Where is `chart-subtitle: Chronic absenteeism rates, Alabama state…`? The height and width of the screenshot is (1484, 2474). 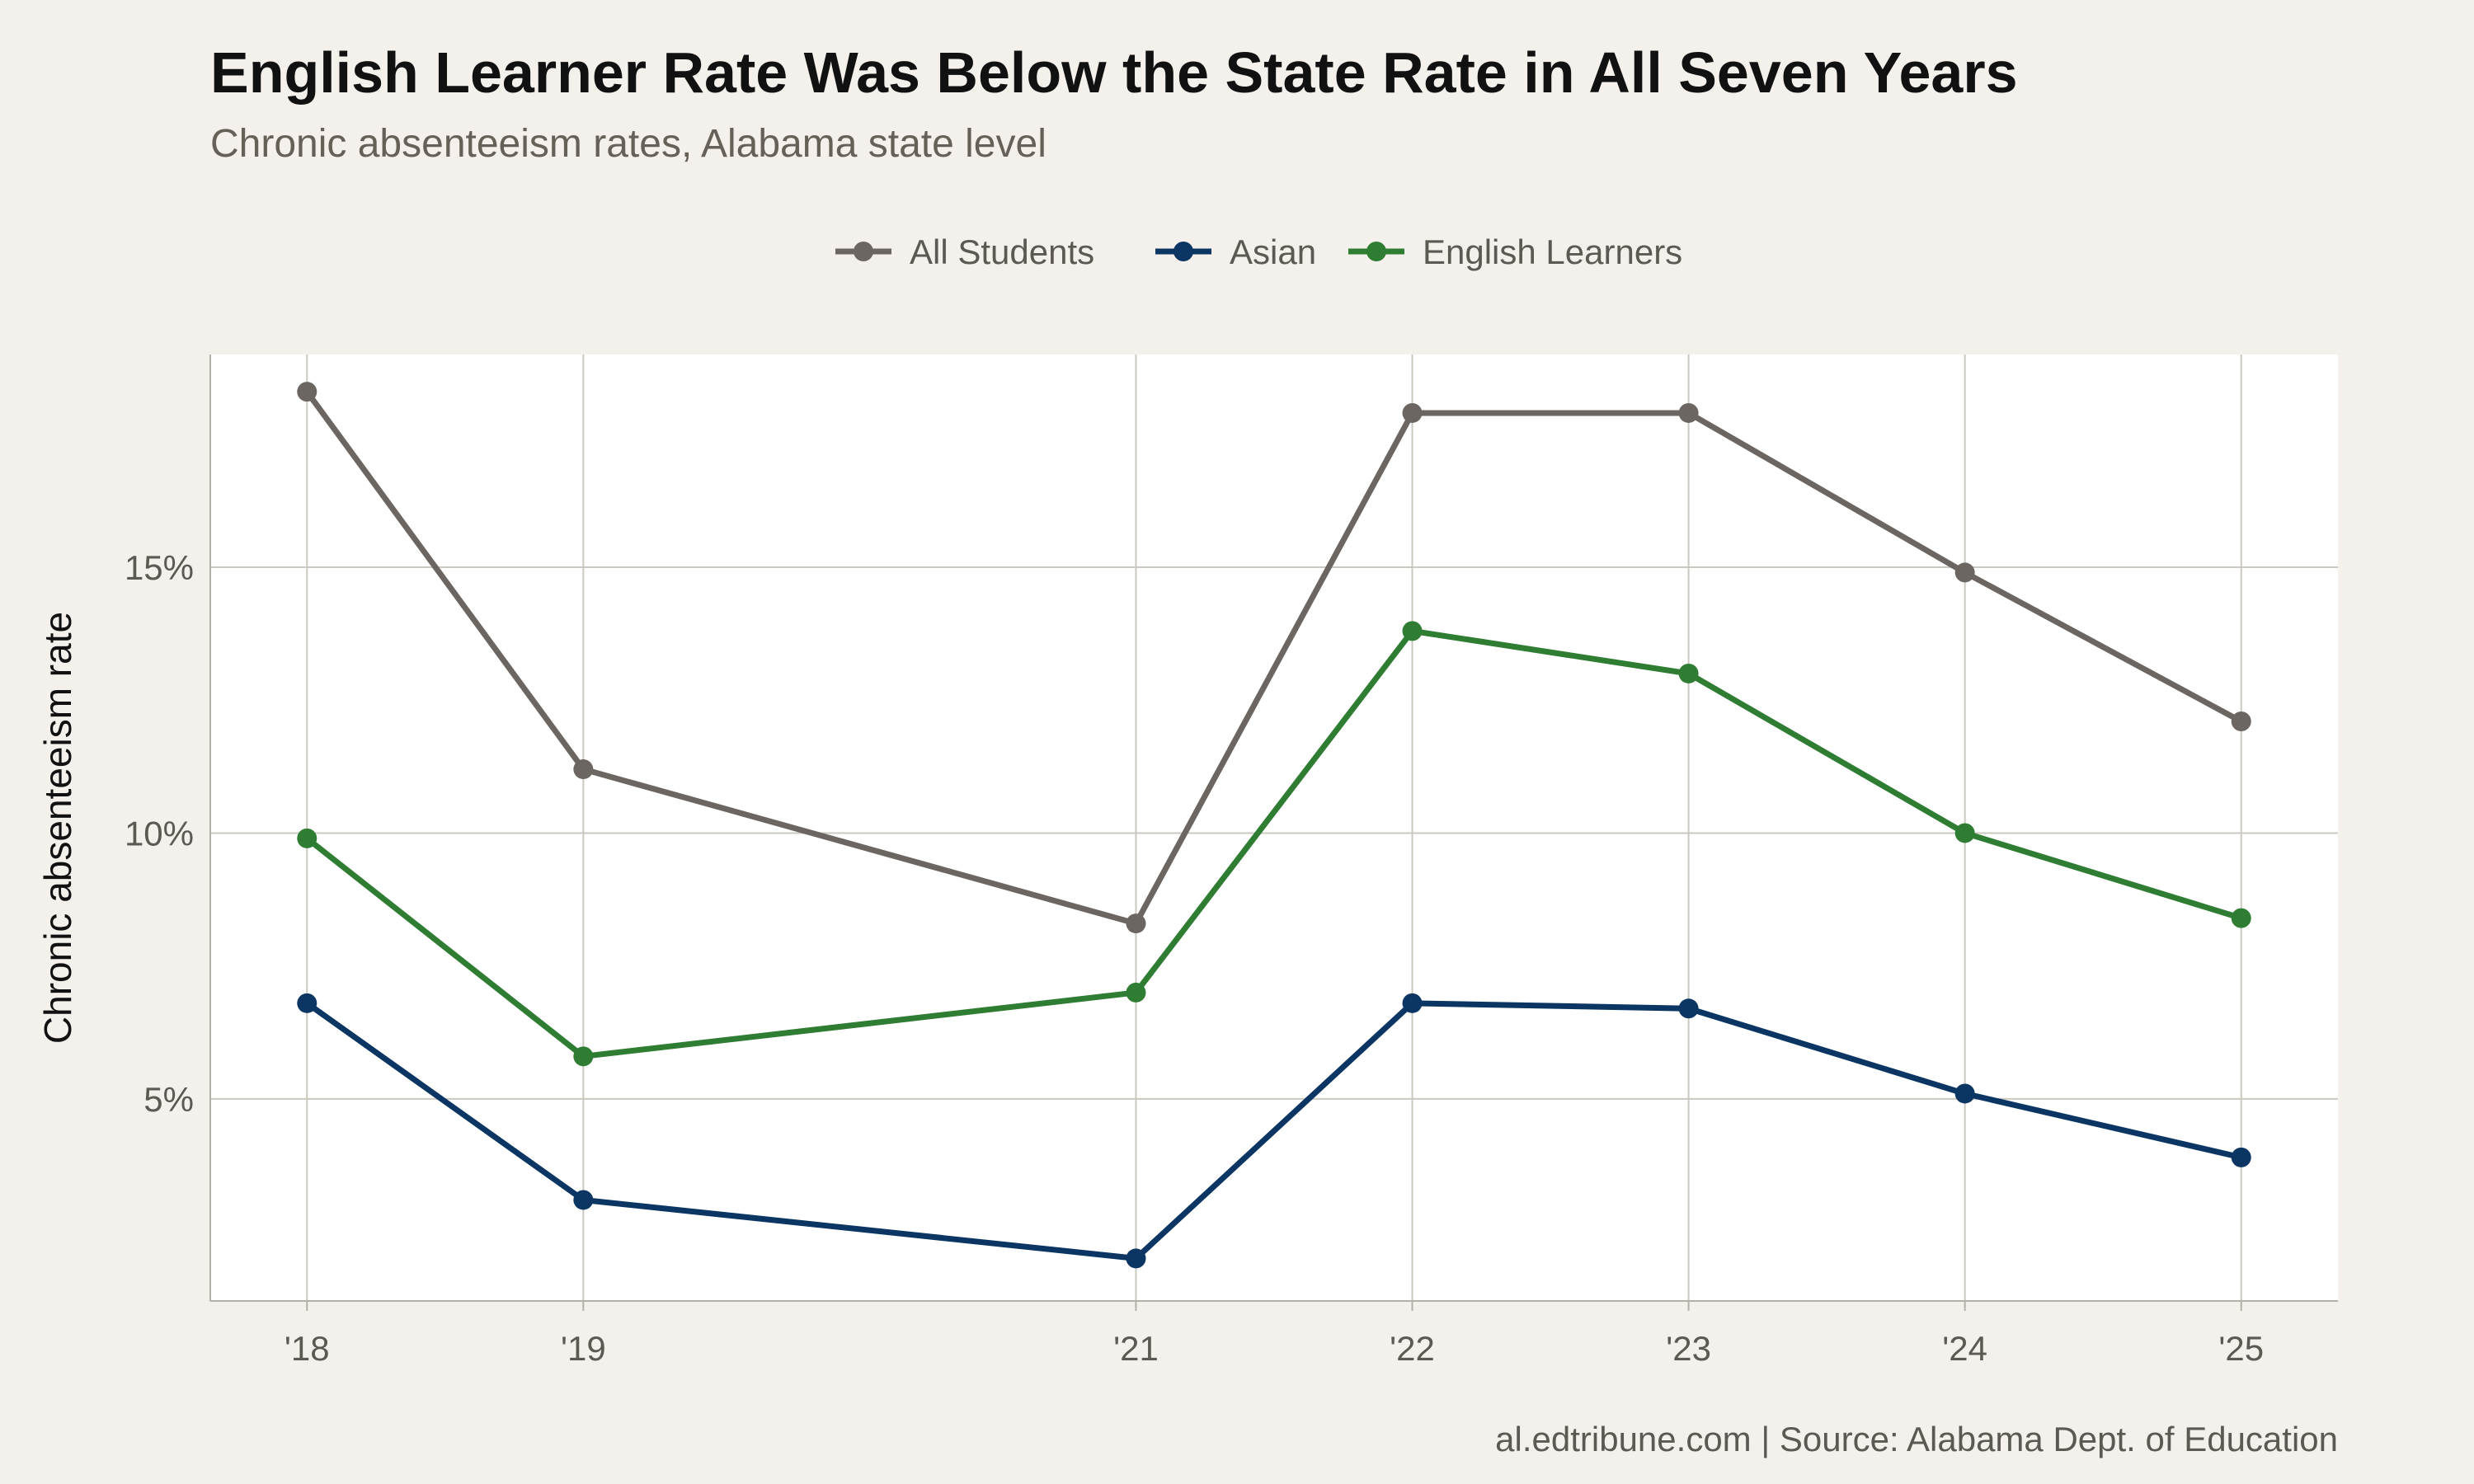 chart-subtitle: Chronic absenteeism rates, Alabama state… is located at coordinates (628, 144).